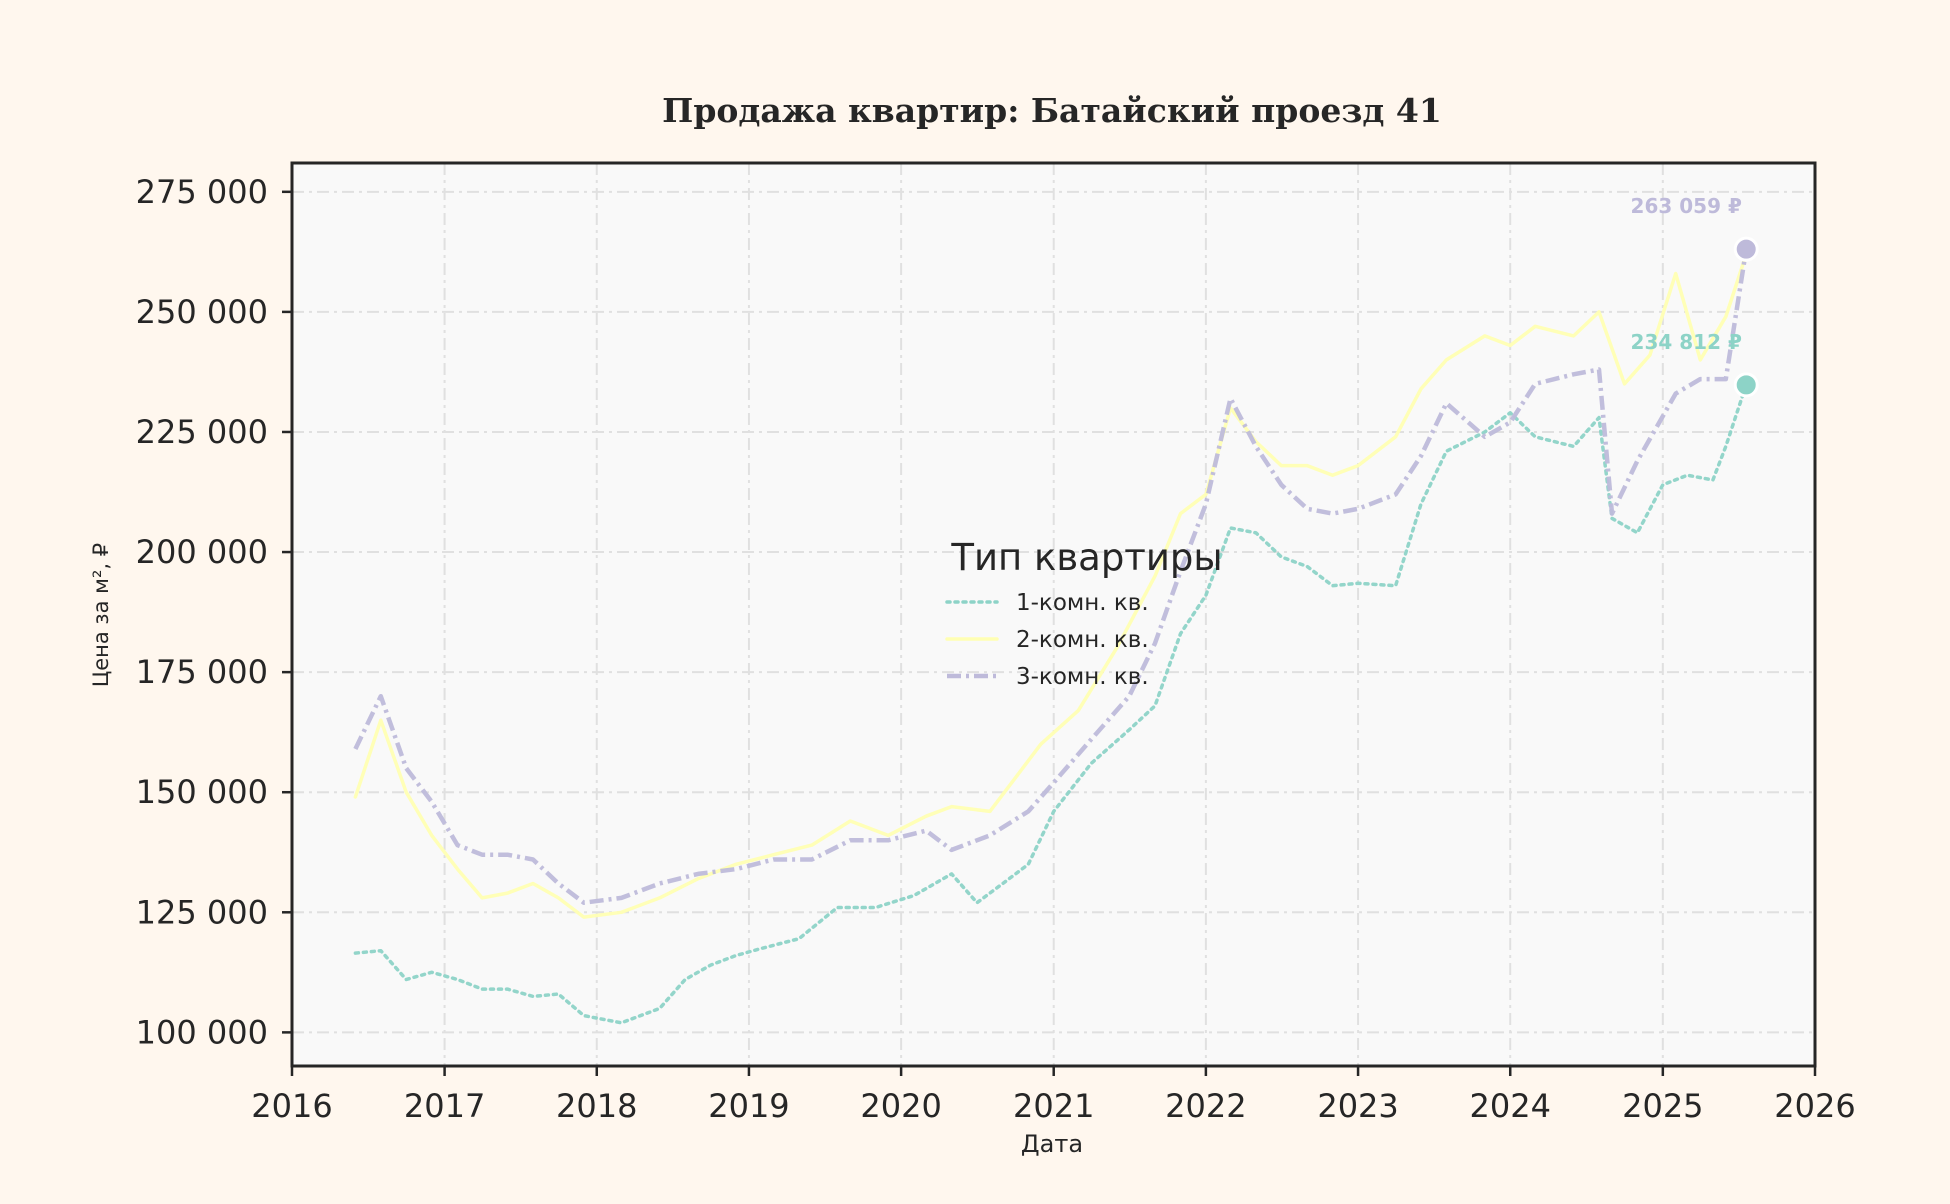 This screenshot has height=1204, width=1950. What do you see at coordinates (1686, 342) in the screenshot?
I see `end-point-label-2: 234 812 ₽` at bounding box center [1686, 342].